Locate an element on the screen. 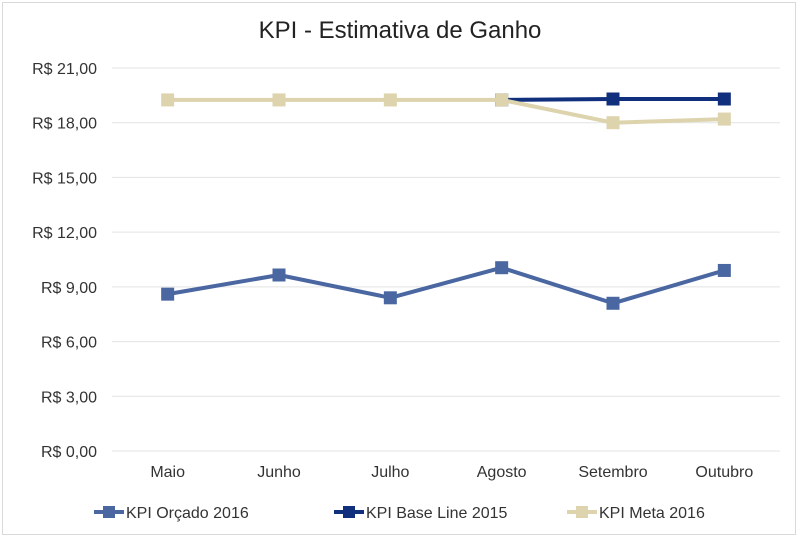  legend-label: KPI Base Line 2015 is located at coordinates (437, 513).